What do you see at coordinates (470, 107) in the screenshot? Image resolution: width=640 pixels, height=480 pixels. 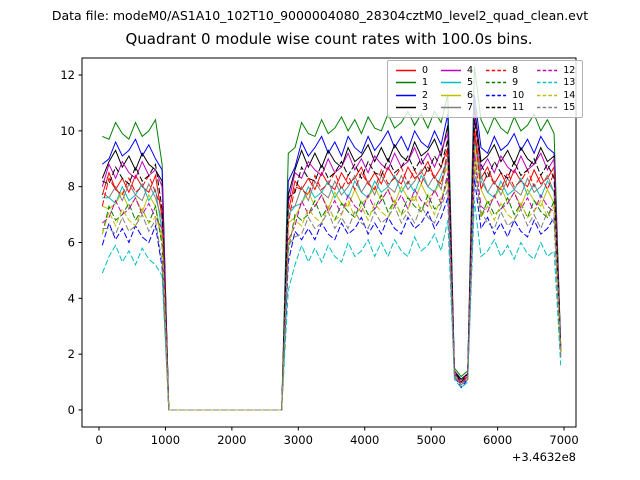 I see `legend-label: 7` at bounding box center [470, 107].